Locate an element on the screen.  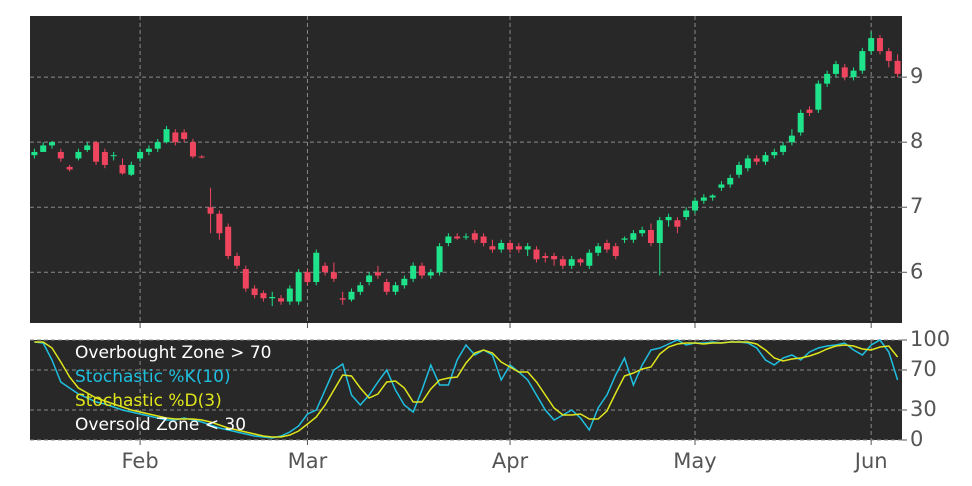
y-tick-label: 6 is located at coordinates (916, 271).